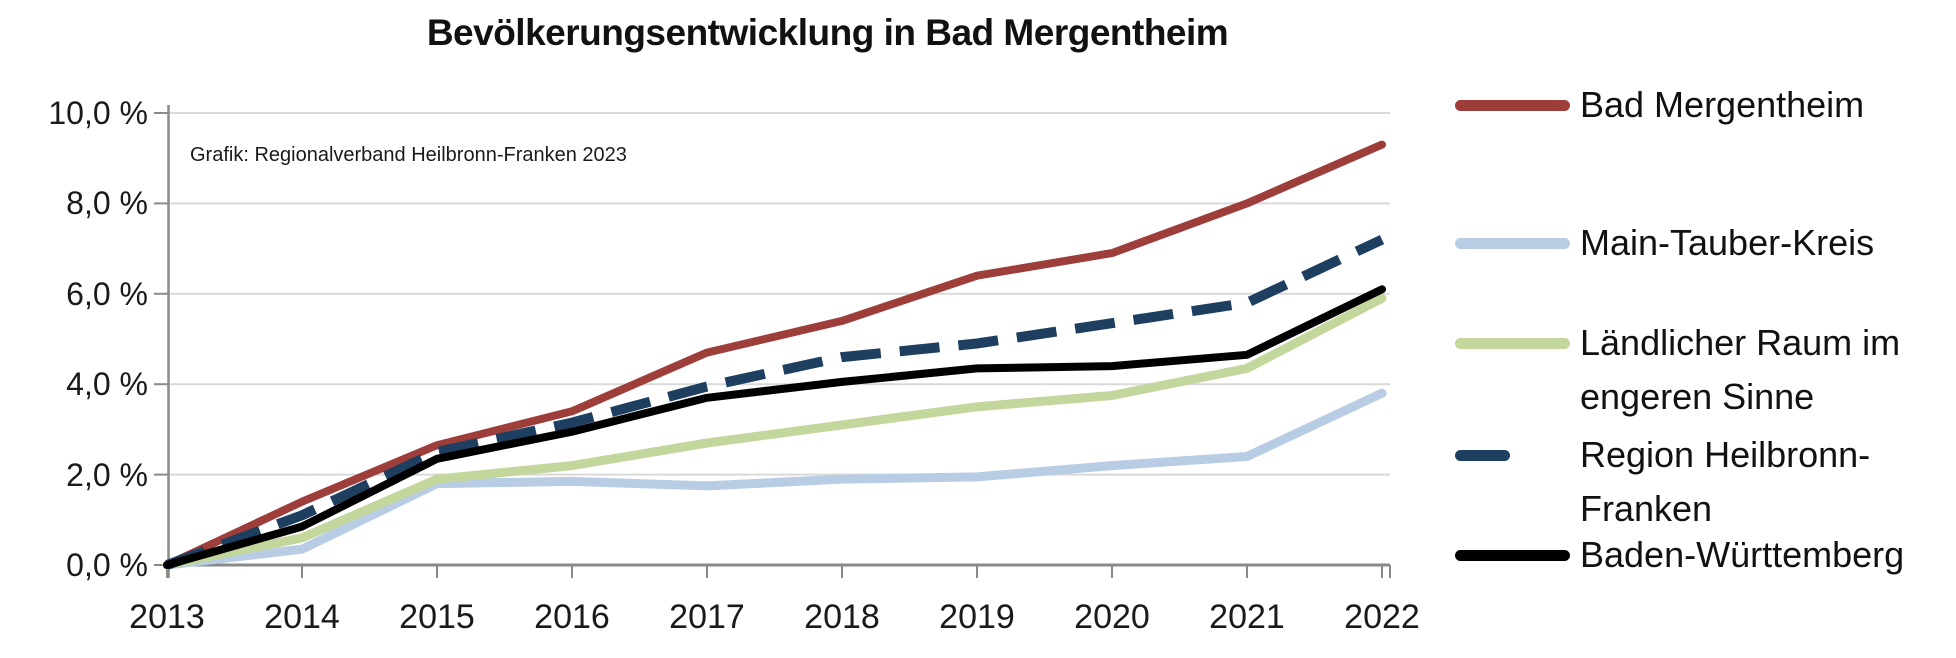  I want to click on legend-item-l-ndlicher-raum-im-engeren-sinne: Ländlicher Raum im engeren Sinne, so click(1705, 370).